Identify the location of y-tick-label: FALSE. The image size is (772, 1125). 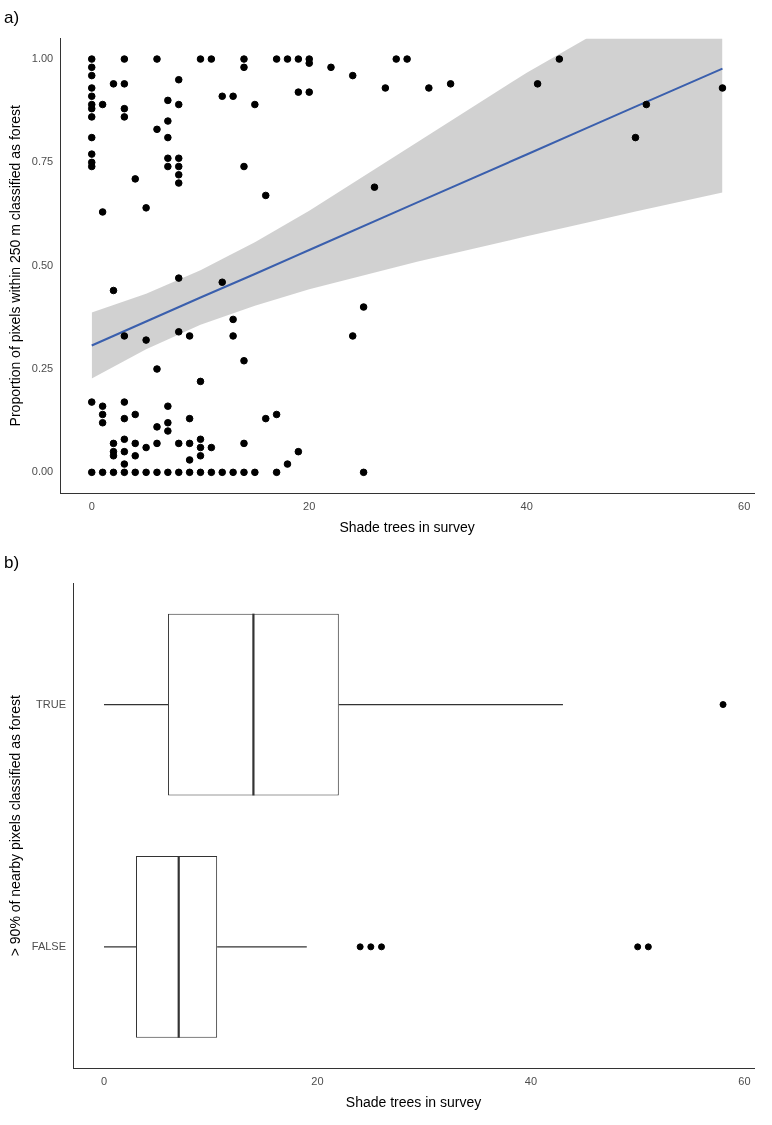
(49, 945).